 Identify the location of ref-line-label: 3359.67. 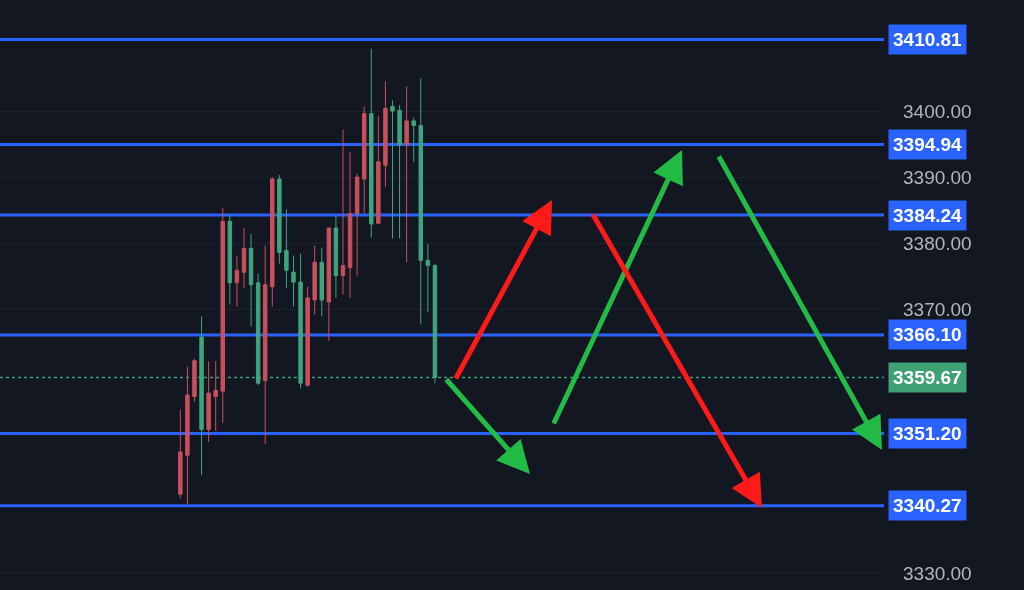
(927, 377).